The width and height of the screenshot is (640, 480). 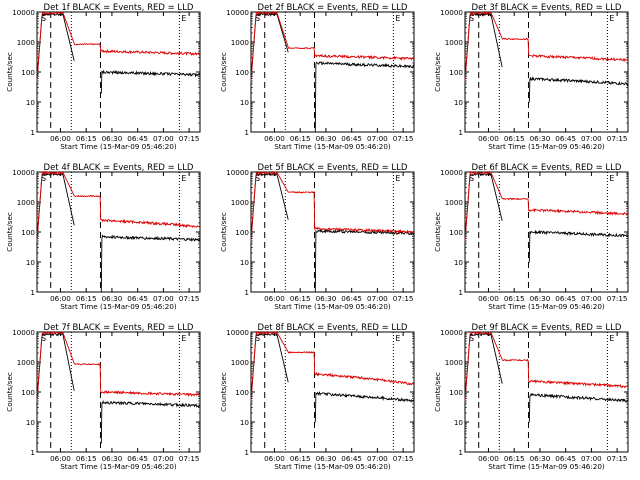 What do you see at coordinates (547, 328) in the screenshot?
I see `chart-title: Det 9f BLACK = Events, RED = LLD` at bounding box center [547, 328].